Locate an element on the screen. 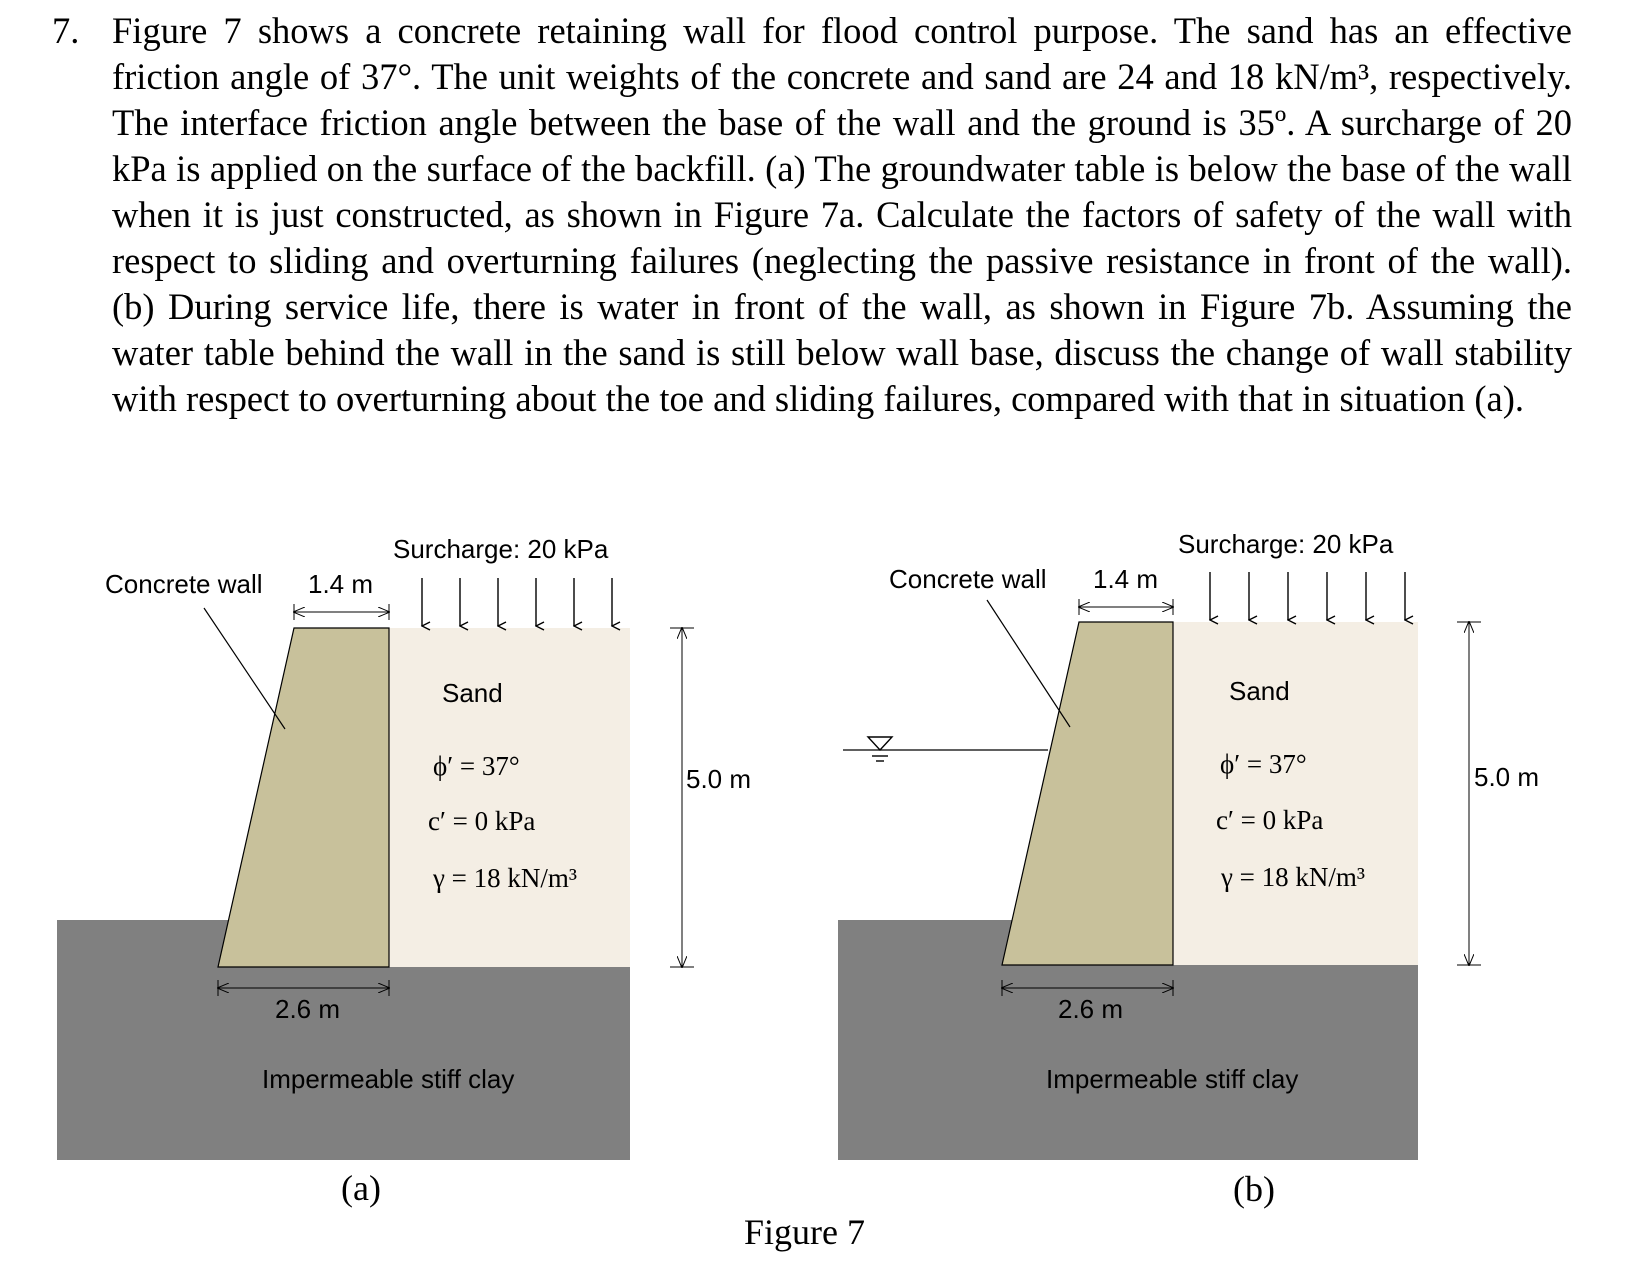 The height and width of the screenshot is (1264, 1639). cohesion-label-b: c′ = 0 kPa is located at coordinates (1269, 820).